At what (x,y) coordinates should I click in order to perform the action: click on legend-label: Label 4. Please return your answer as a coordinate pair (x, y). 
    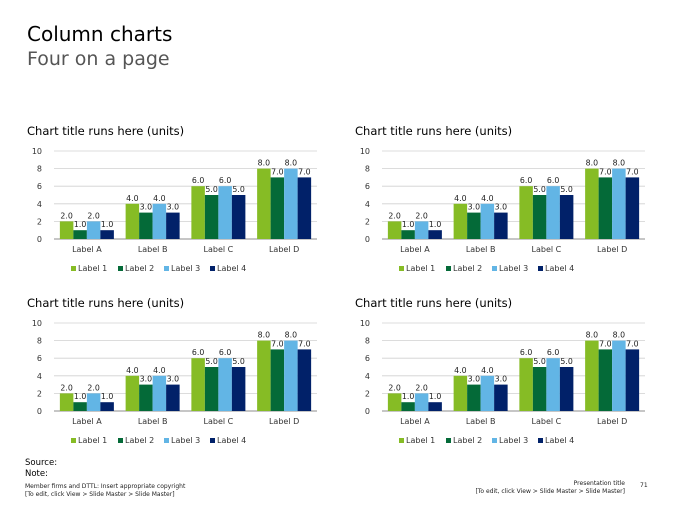
    Looking at the image, I should click on (231, 440).